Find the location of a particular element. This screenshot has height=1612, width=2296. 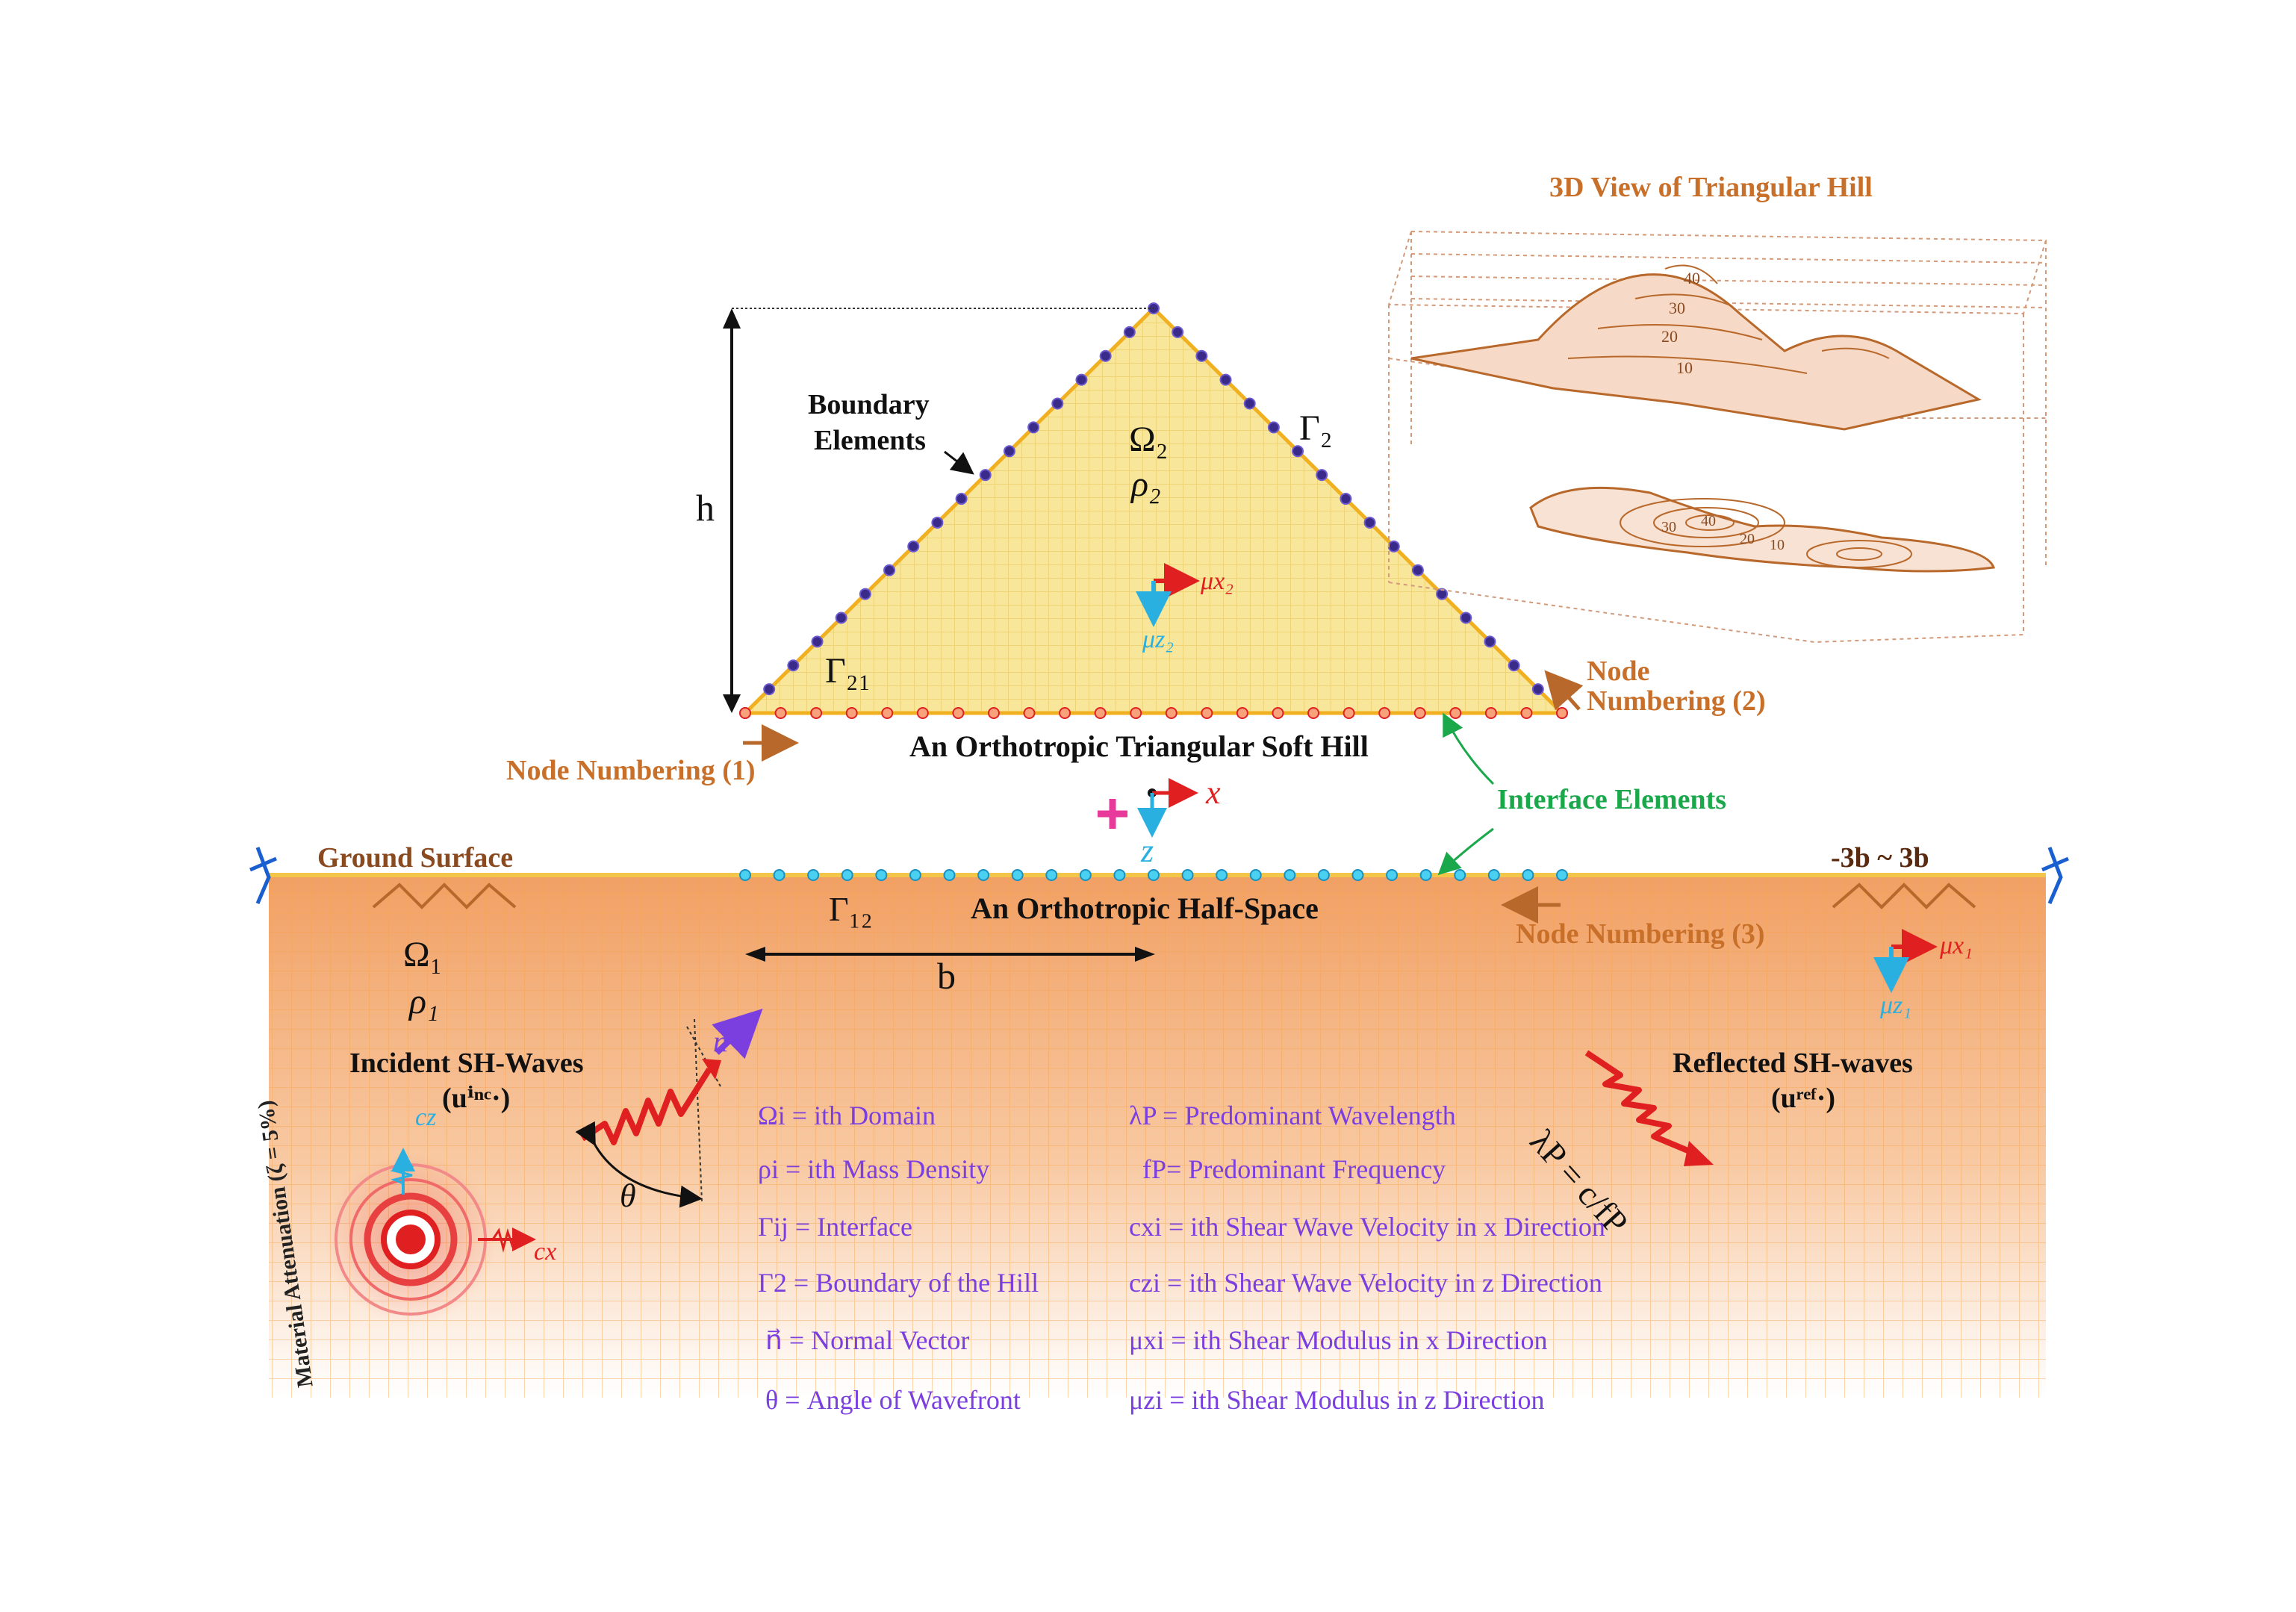

legend-right-item-5: μxi = ith Shear Modulus in x Direction is located at coordinates (1338, 1340).